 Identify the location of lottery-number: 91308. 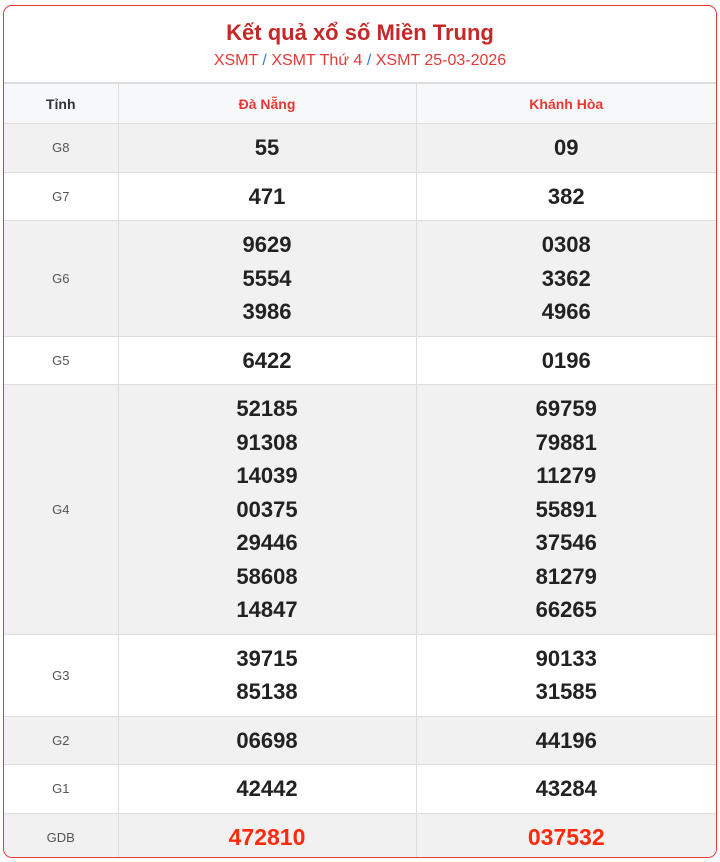
(267, 442).